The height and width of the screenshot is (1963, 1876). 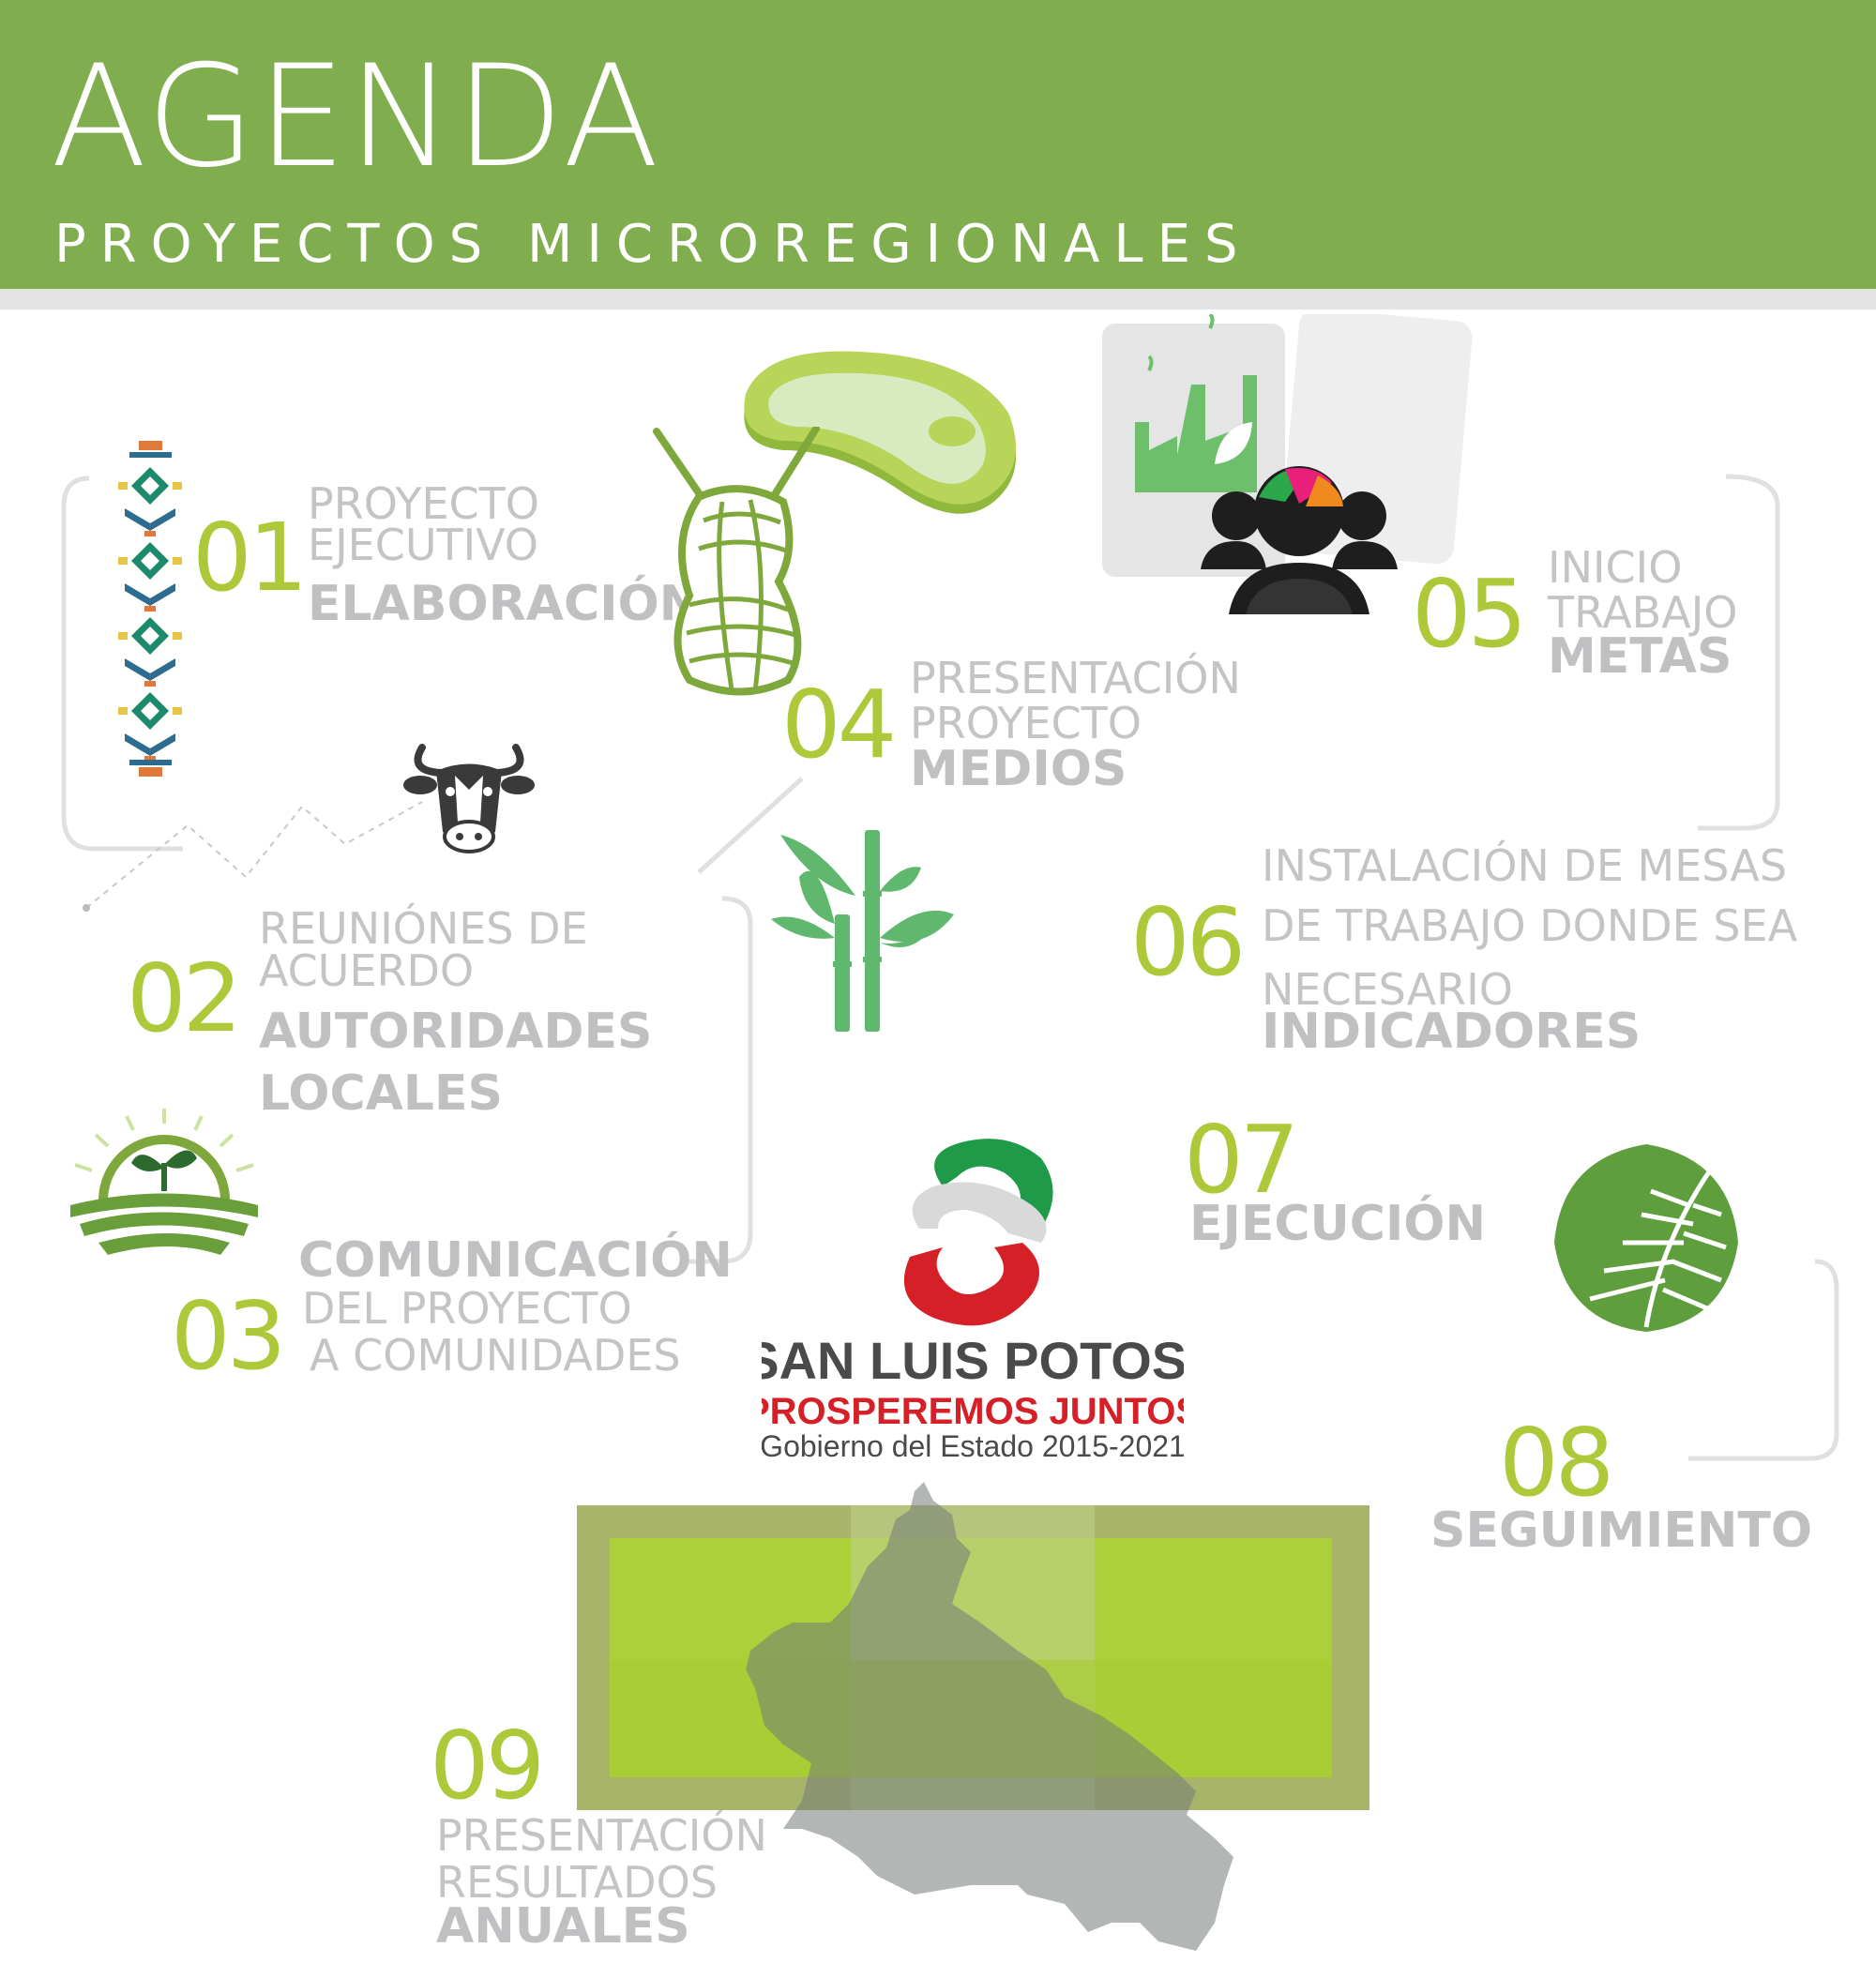 What do you see at coordinates (381, 1093) in the screenshot?
I see `step-02-bold-2: LOCALES` at bounding box center [381, 1093].